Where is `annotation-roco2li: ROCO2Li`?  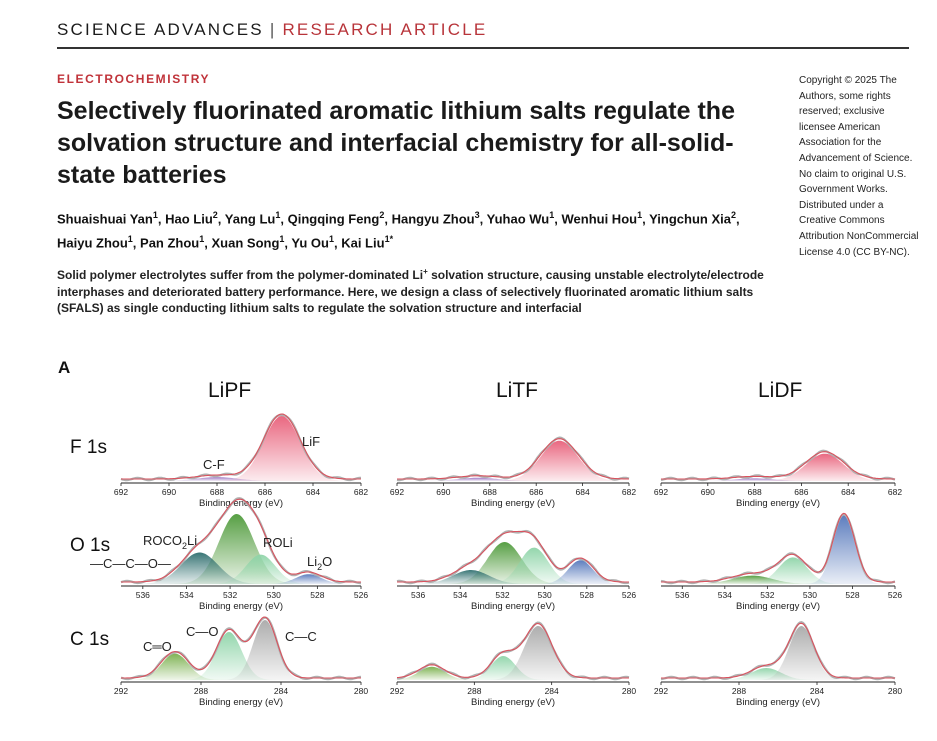
annotation-roco2li: ROCO2Li is located at coordinates (170, 542).